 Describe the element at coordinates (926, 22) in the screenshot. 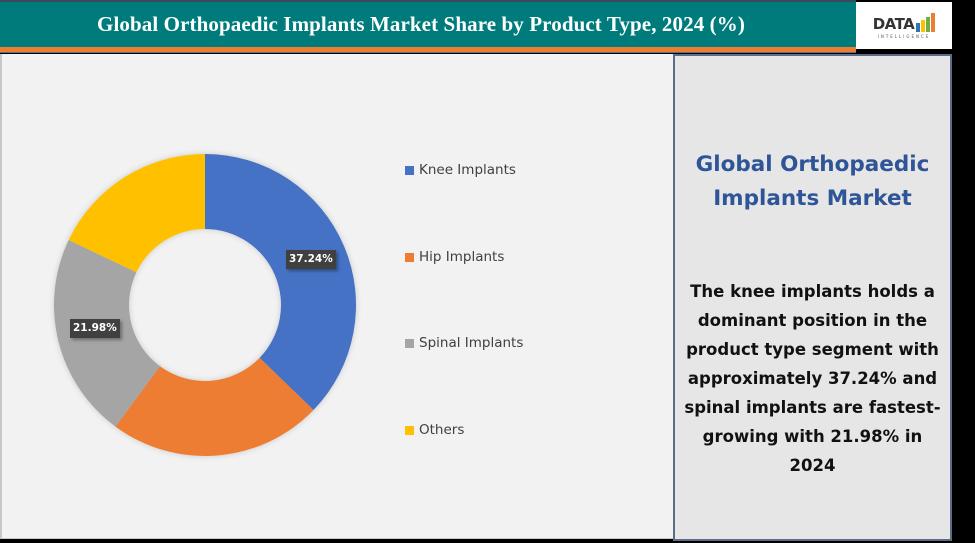

I see `logo-bars-icon` at that location.